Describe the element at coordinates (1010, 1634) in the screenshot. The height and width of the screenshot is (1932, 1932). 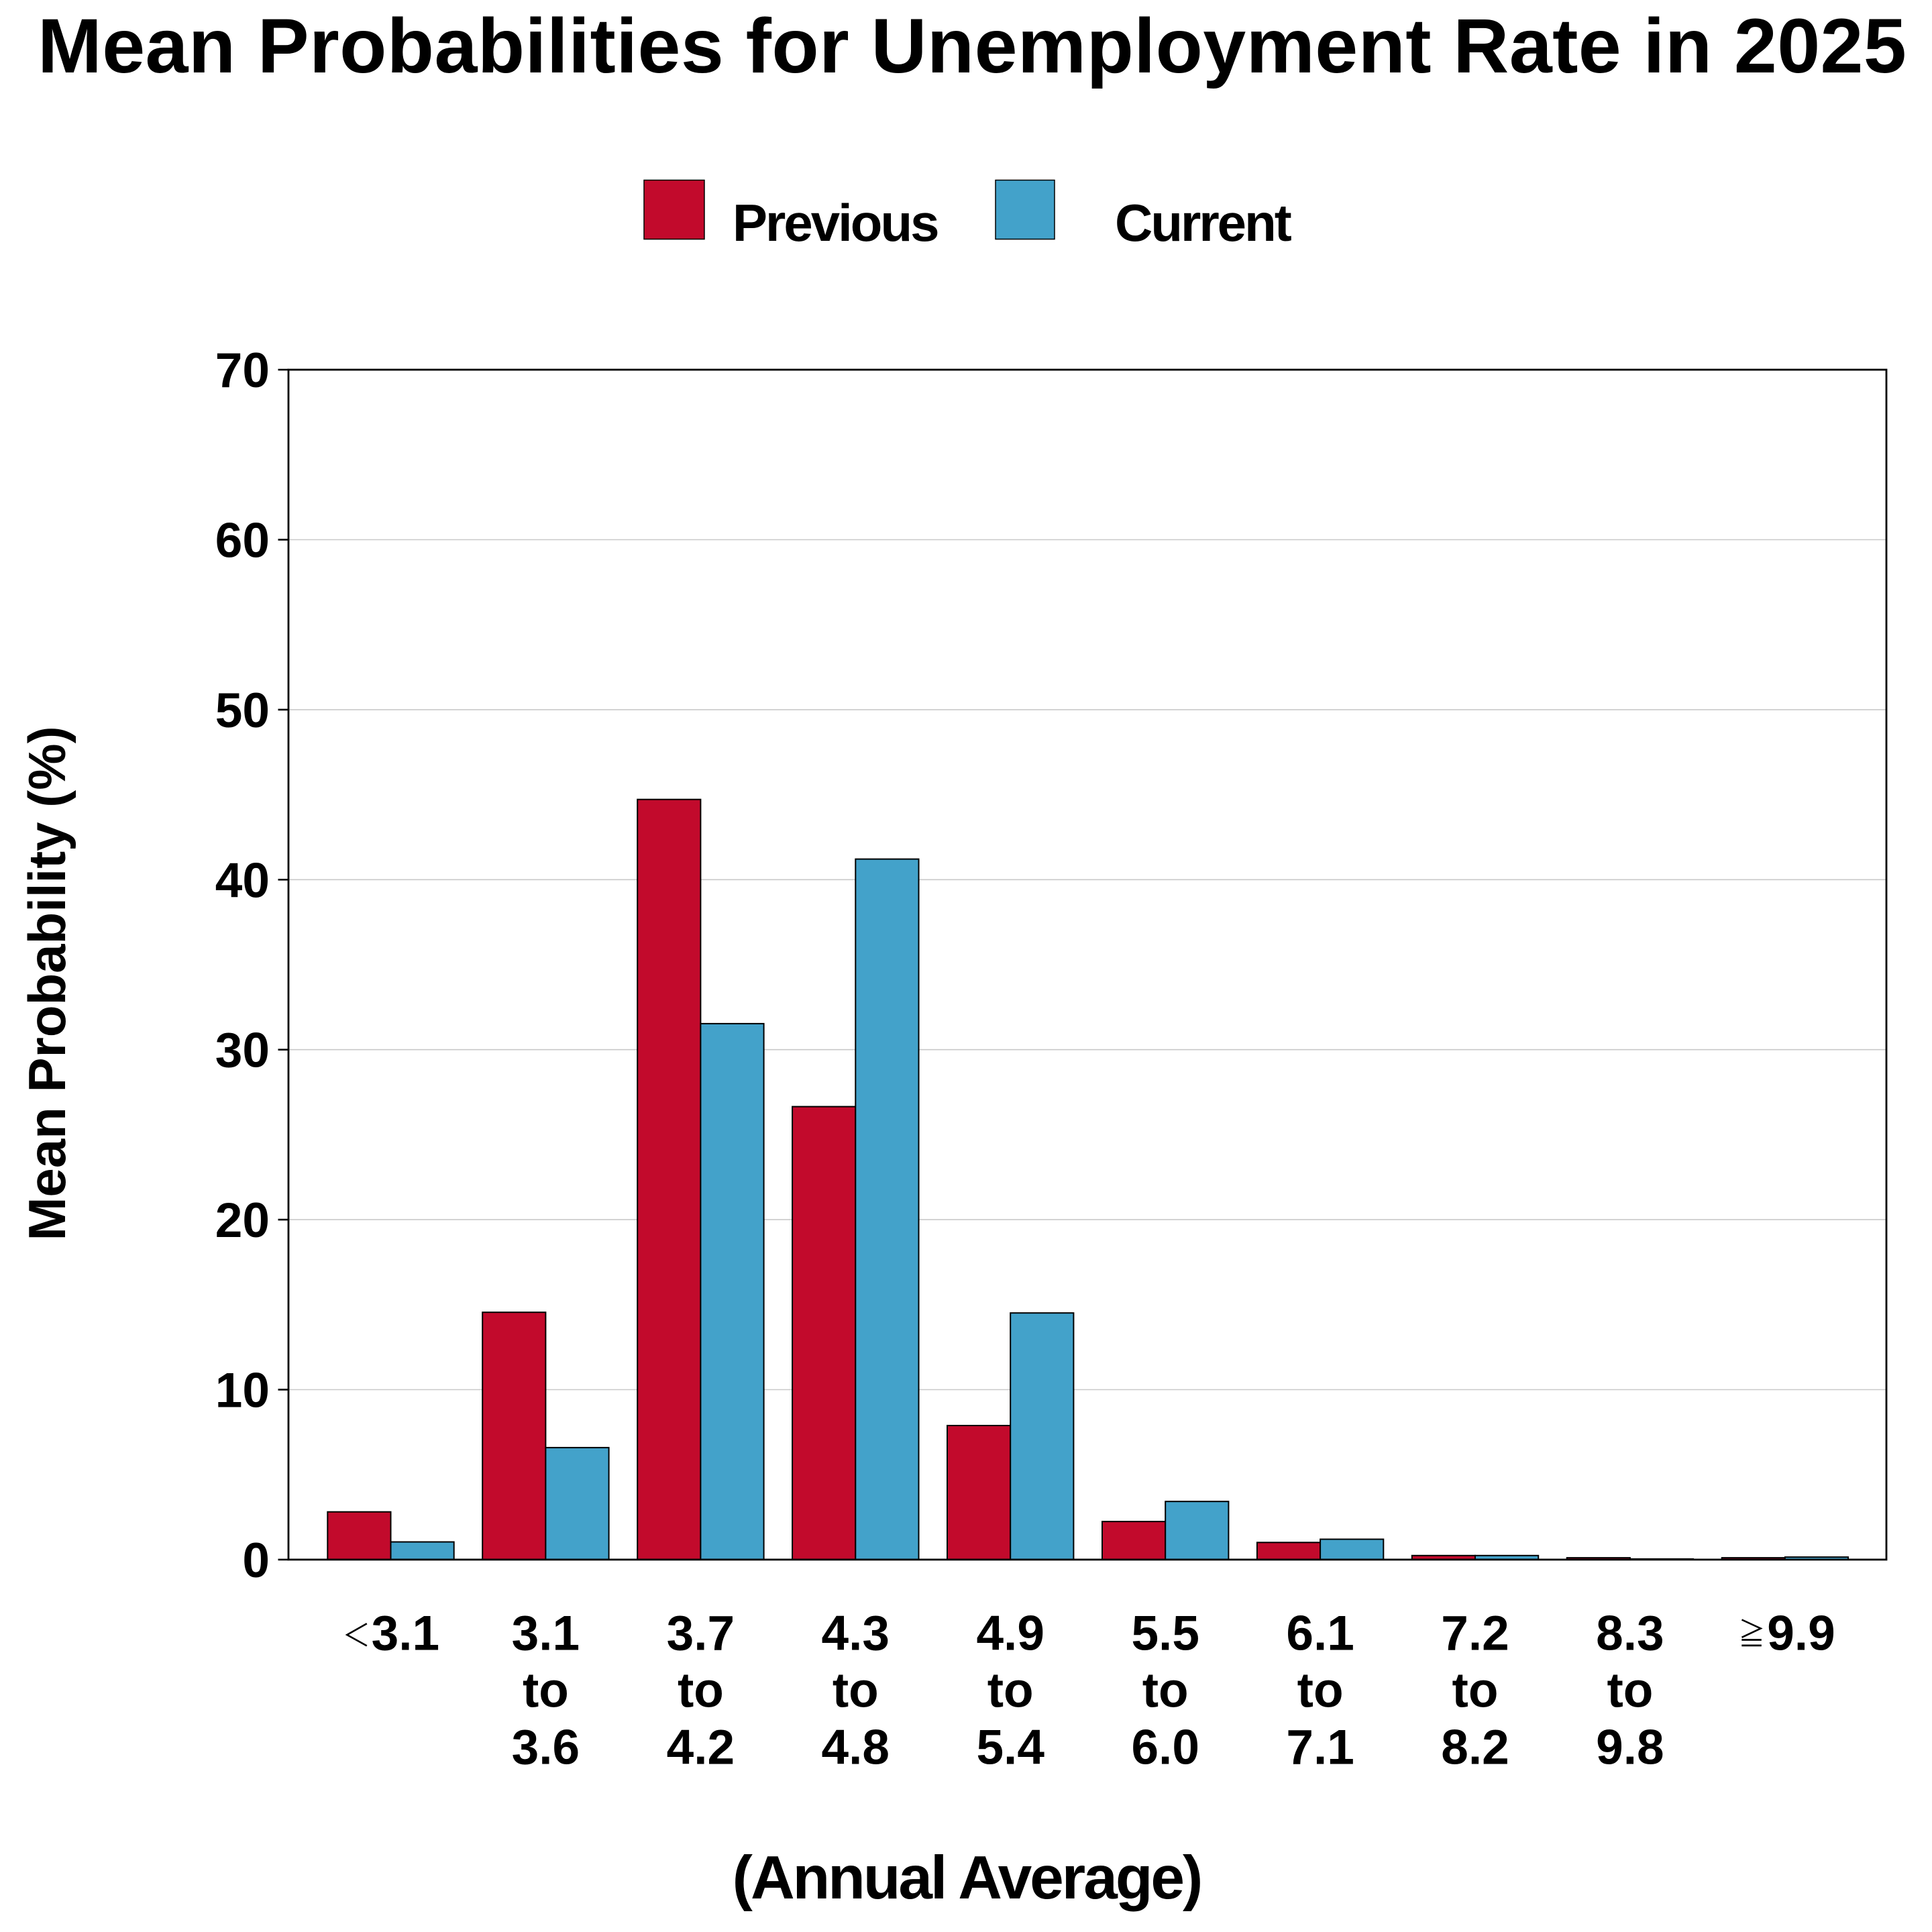
I see `svg-text: 4.9` at that location.